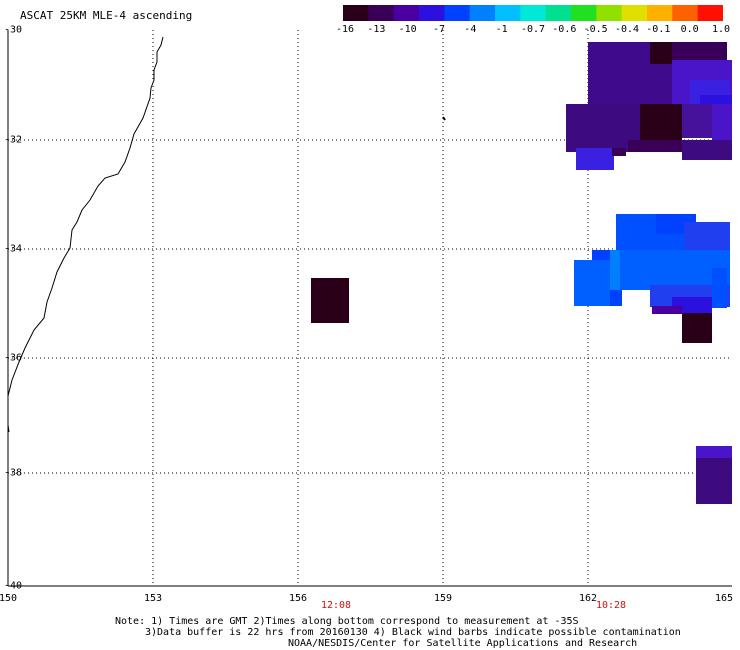 The width and height of the screenshot is (740, 650). Describe the element at coordinates (658, 29) in the screenshot. I see `colorbar-tick-label: -0.1` at that location.